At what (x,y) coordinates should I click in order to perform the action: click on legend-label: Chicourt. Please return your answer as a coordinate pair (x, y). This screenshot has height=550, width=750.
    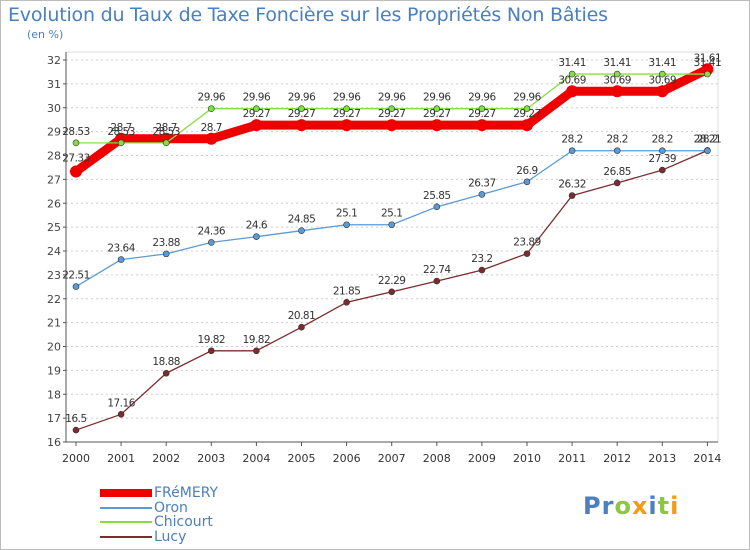
    Looking at the image, I should click on (183, 522).